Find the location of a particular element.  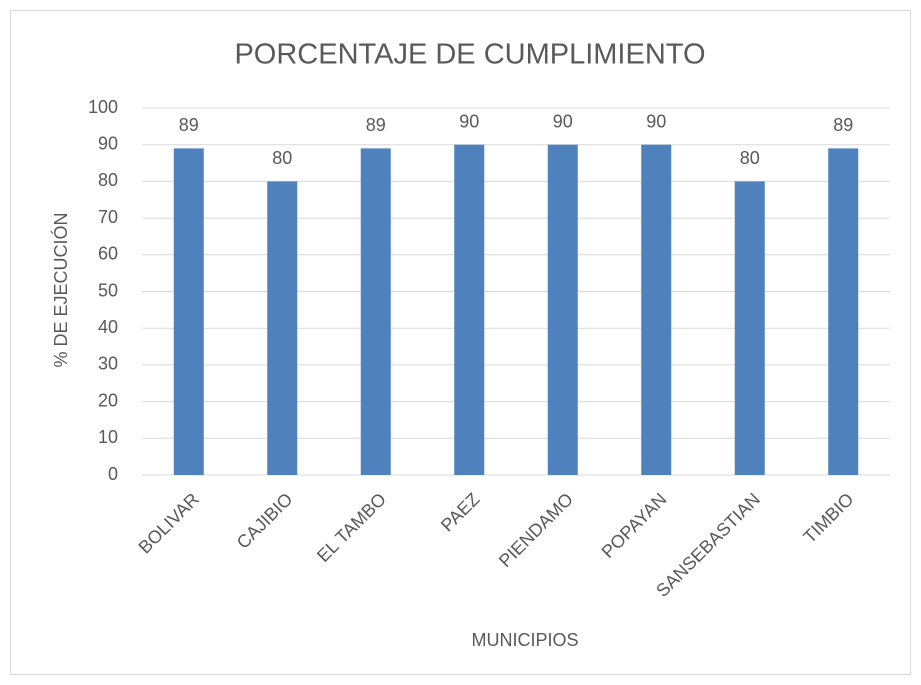

y-tick-label: 70 is located at coordinates (108, 217).